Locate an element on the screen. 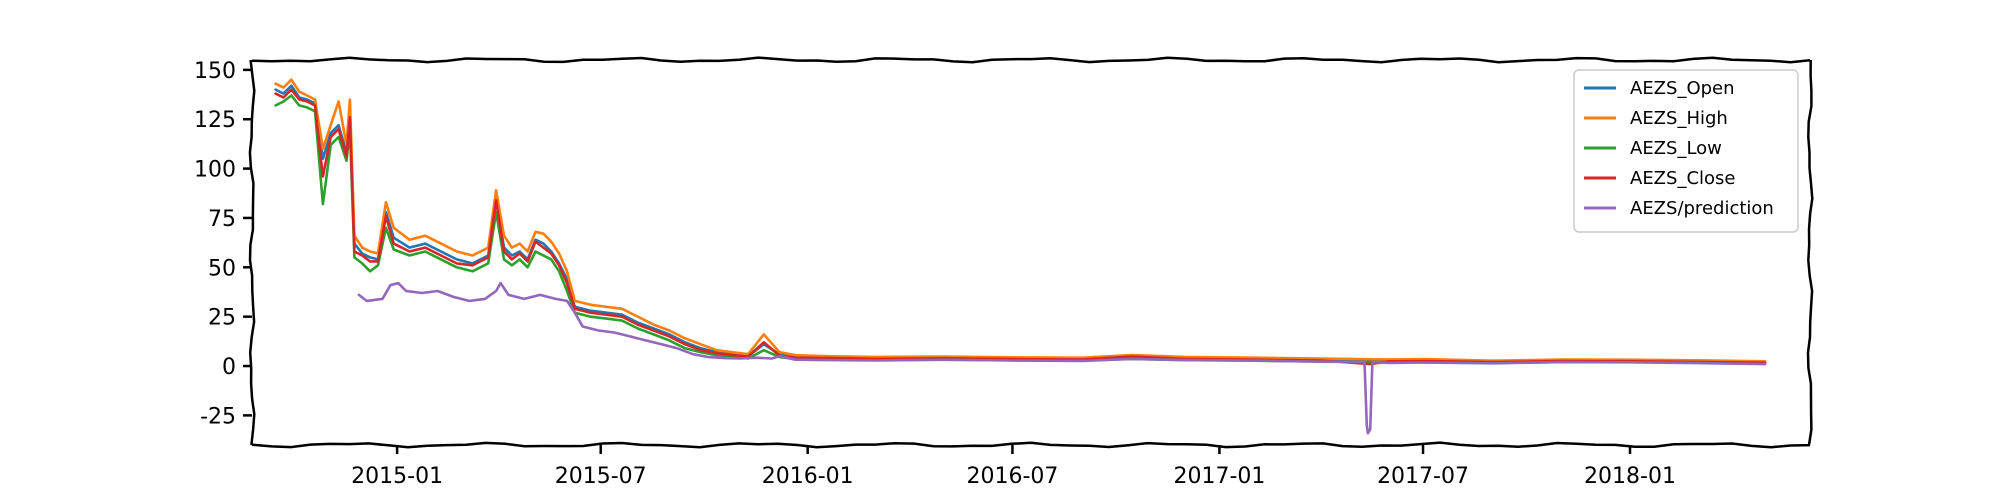  y-axis: 150 125 100 75 50 25 0 -25 is located at coordinates (223, 244).